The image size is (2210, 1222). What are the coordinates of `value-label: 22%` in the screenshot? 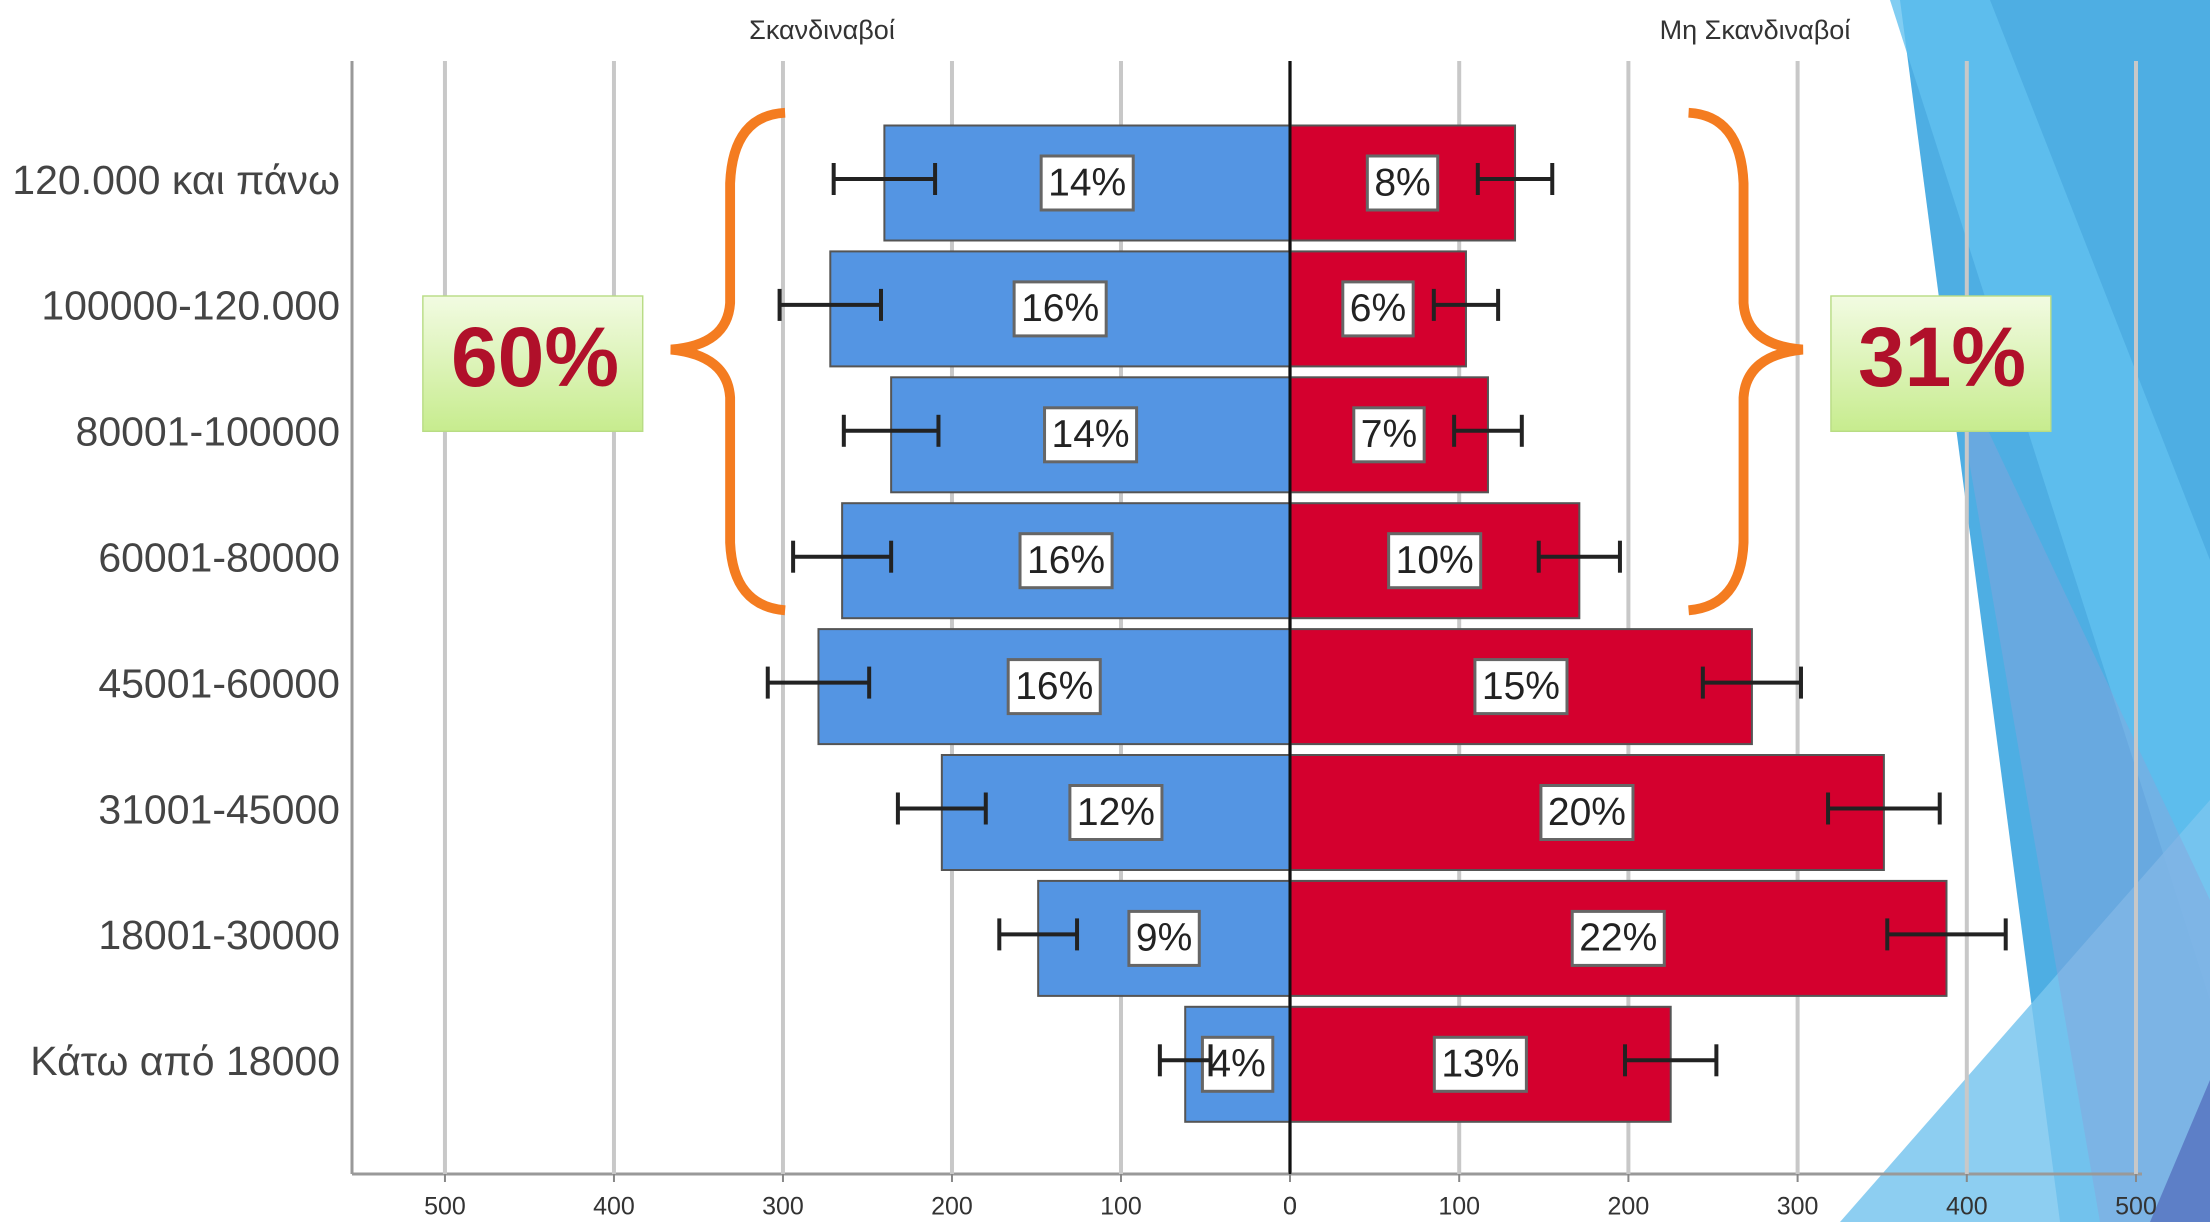 It's located at (1618, 938).